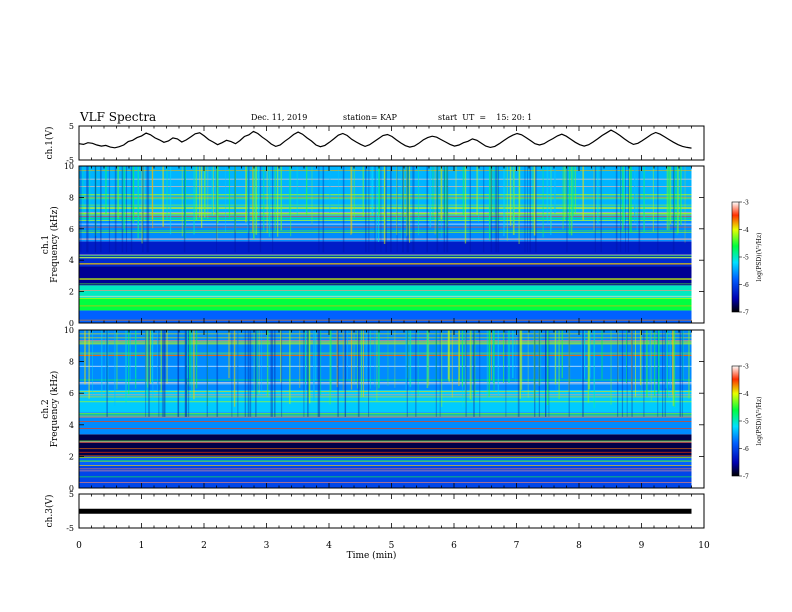 The image size is (792, 612). Describe the element at coordinates (70, 528) in the screenshot. I see `y-tick-label: -5` at that location.